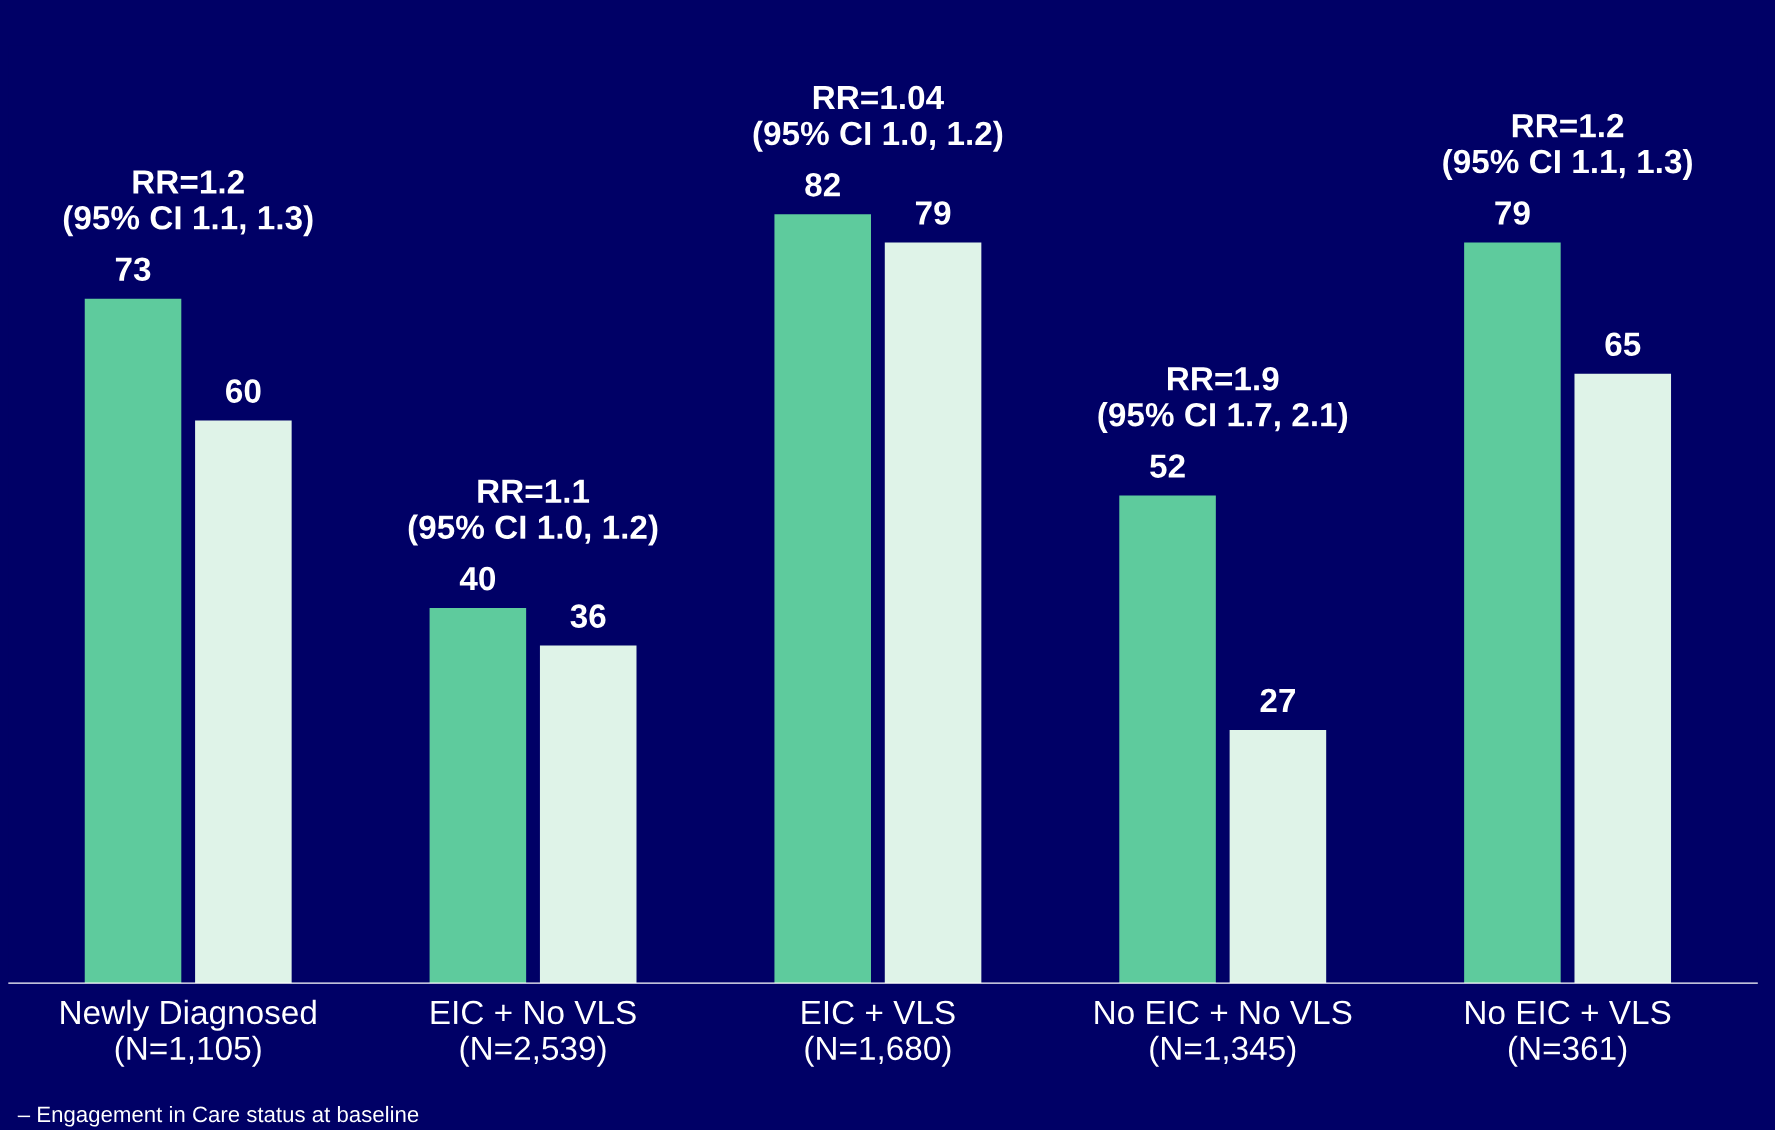 This screenshot has width=1775, height=1130. I want to click on x-tick-label: No EIC + No VLS (N=1,345), so click(1223, 1033).